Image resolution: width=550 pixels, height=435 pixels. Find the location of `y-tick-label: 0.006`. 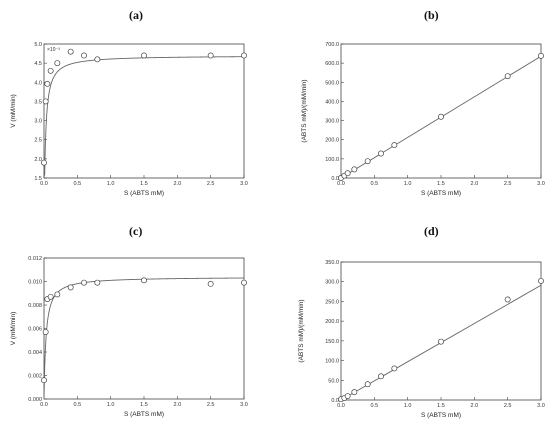

y-tick-label: 0.006 is located at coordinates (35, 330).